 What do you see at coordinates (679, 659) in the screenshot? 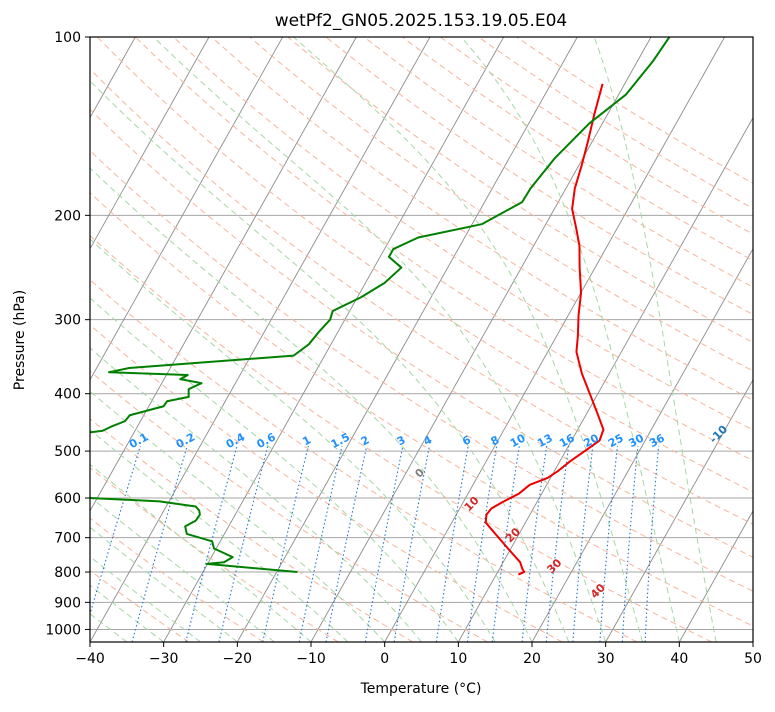
I see `x-tick-label: 40` at bounding box center [679, 659].